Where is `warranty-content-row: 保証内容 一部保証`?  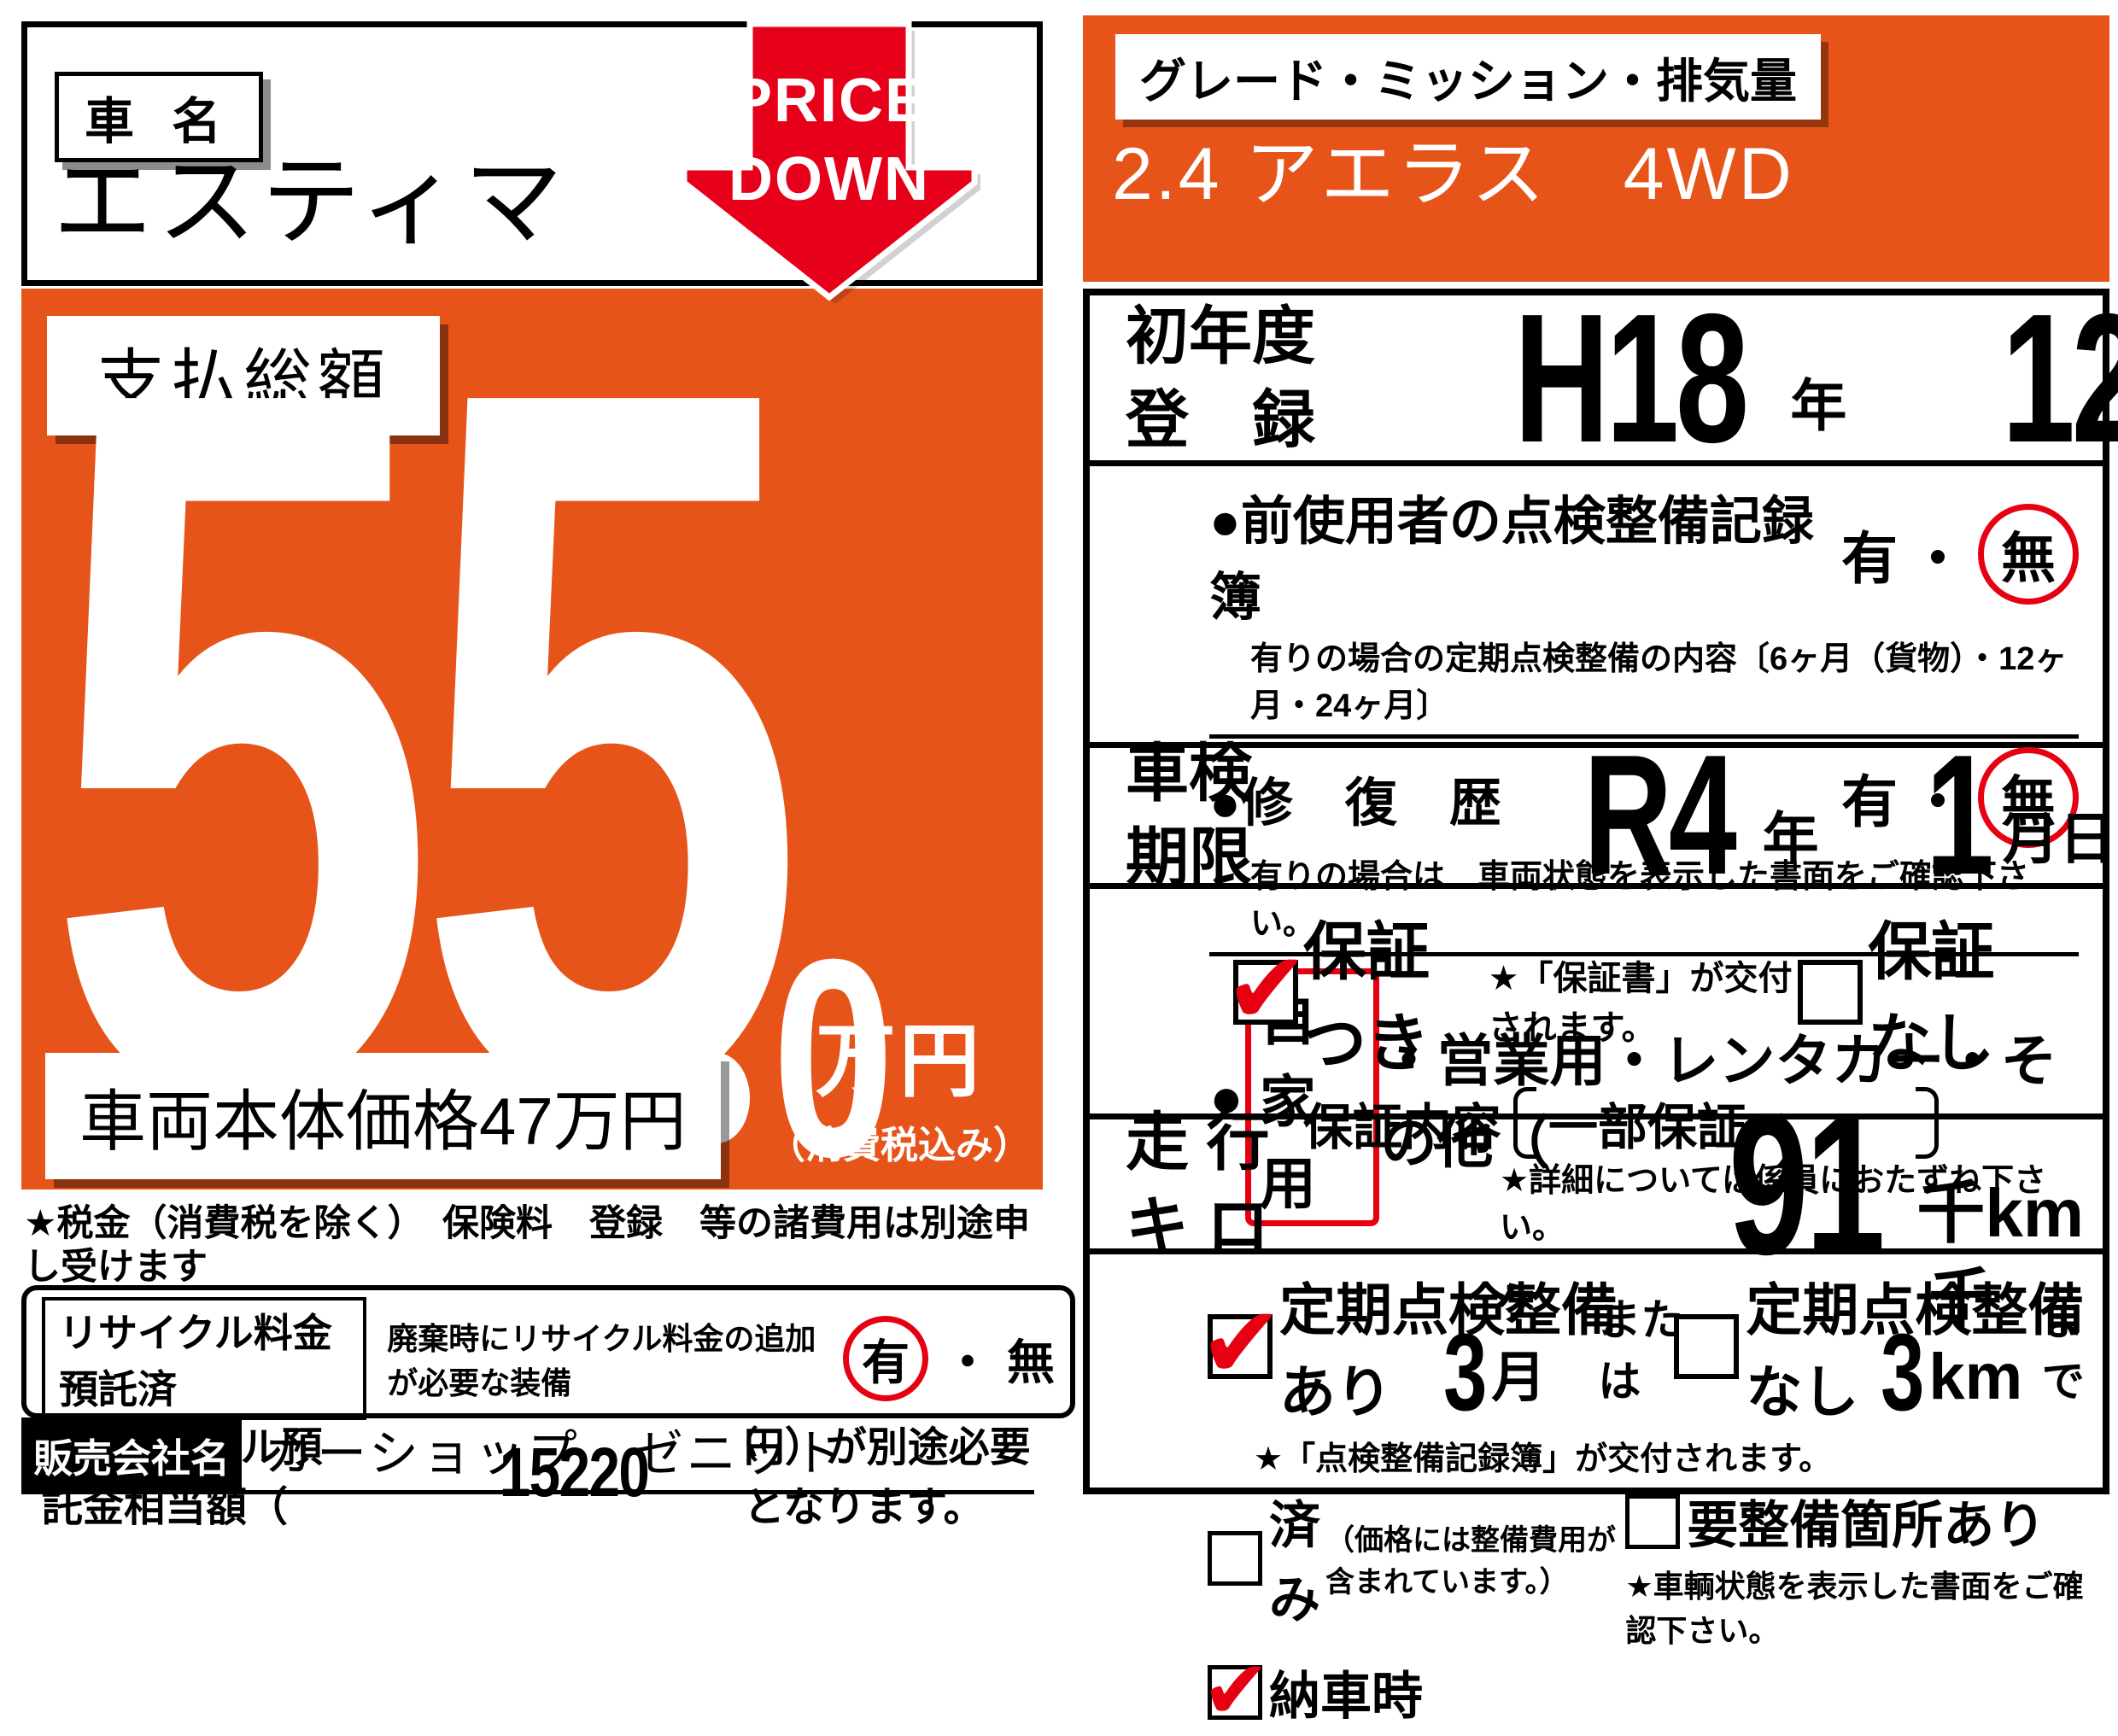
warranty-content-row: 保証内容 一部保証 is located at coordinates (1703, 1123).